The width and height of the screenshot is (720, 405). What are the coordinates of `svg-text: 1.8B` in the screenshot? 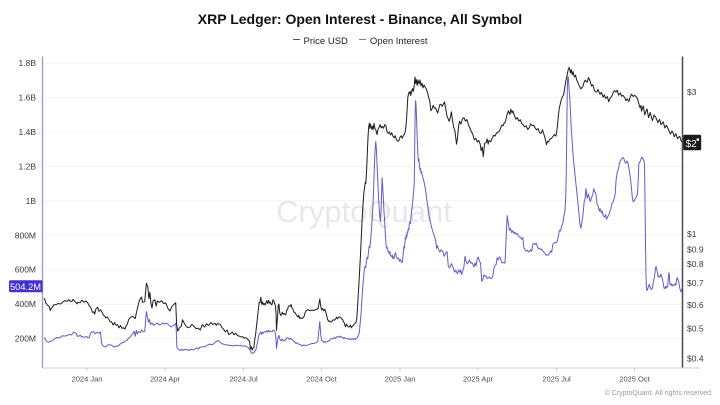 It's located at (28, 63).